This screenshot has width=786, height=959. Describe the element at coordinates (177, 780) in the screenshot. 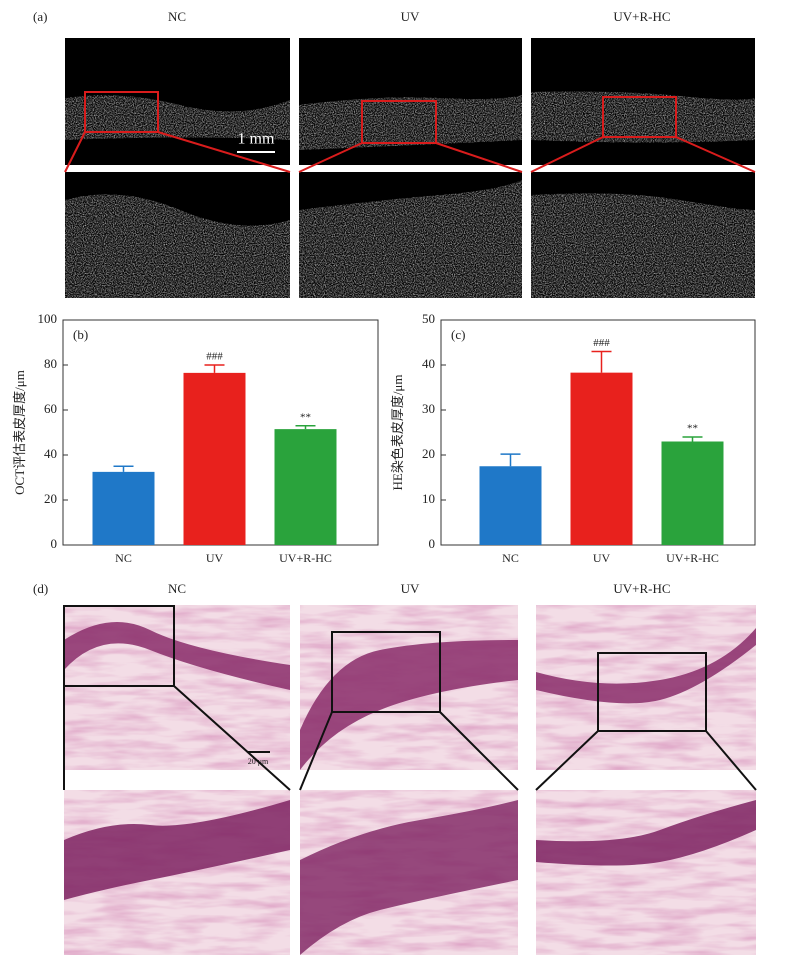

I see `histology-image: 20 μm` at that location.